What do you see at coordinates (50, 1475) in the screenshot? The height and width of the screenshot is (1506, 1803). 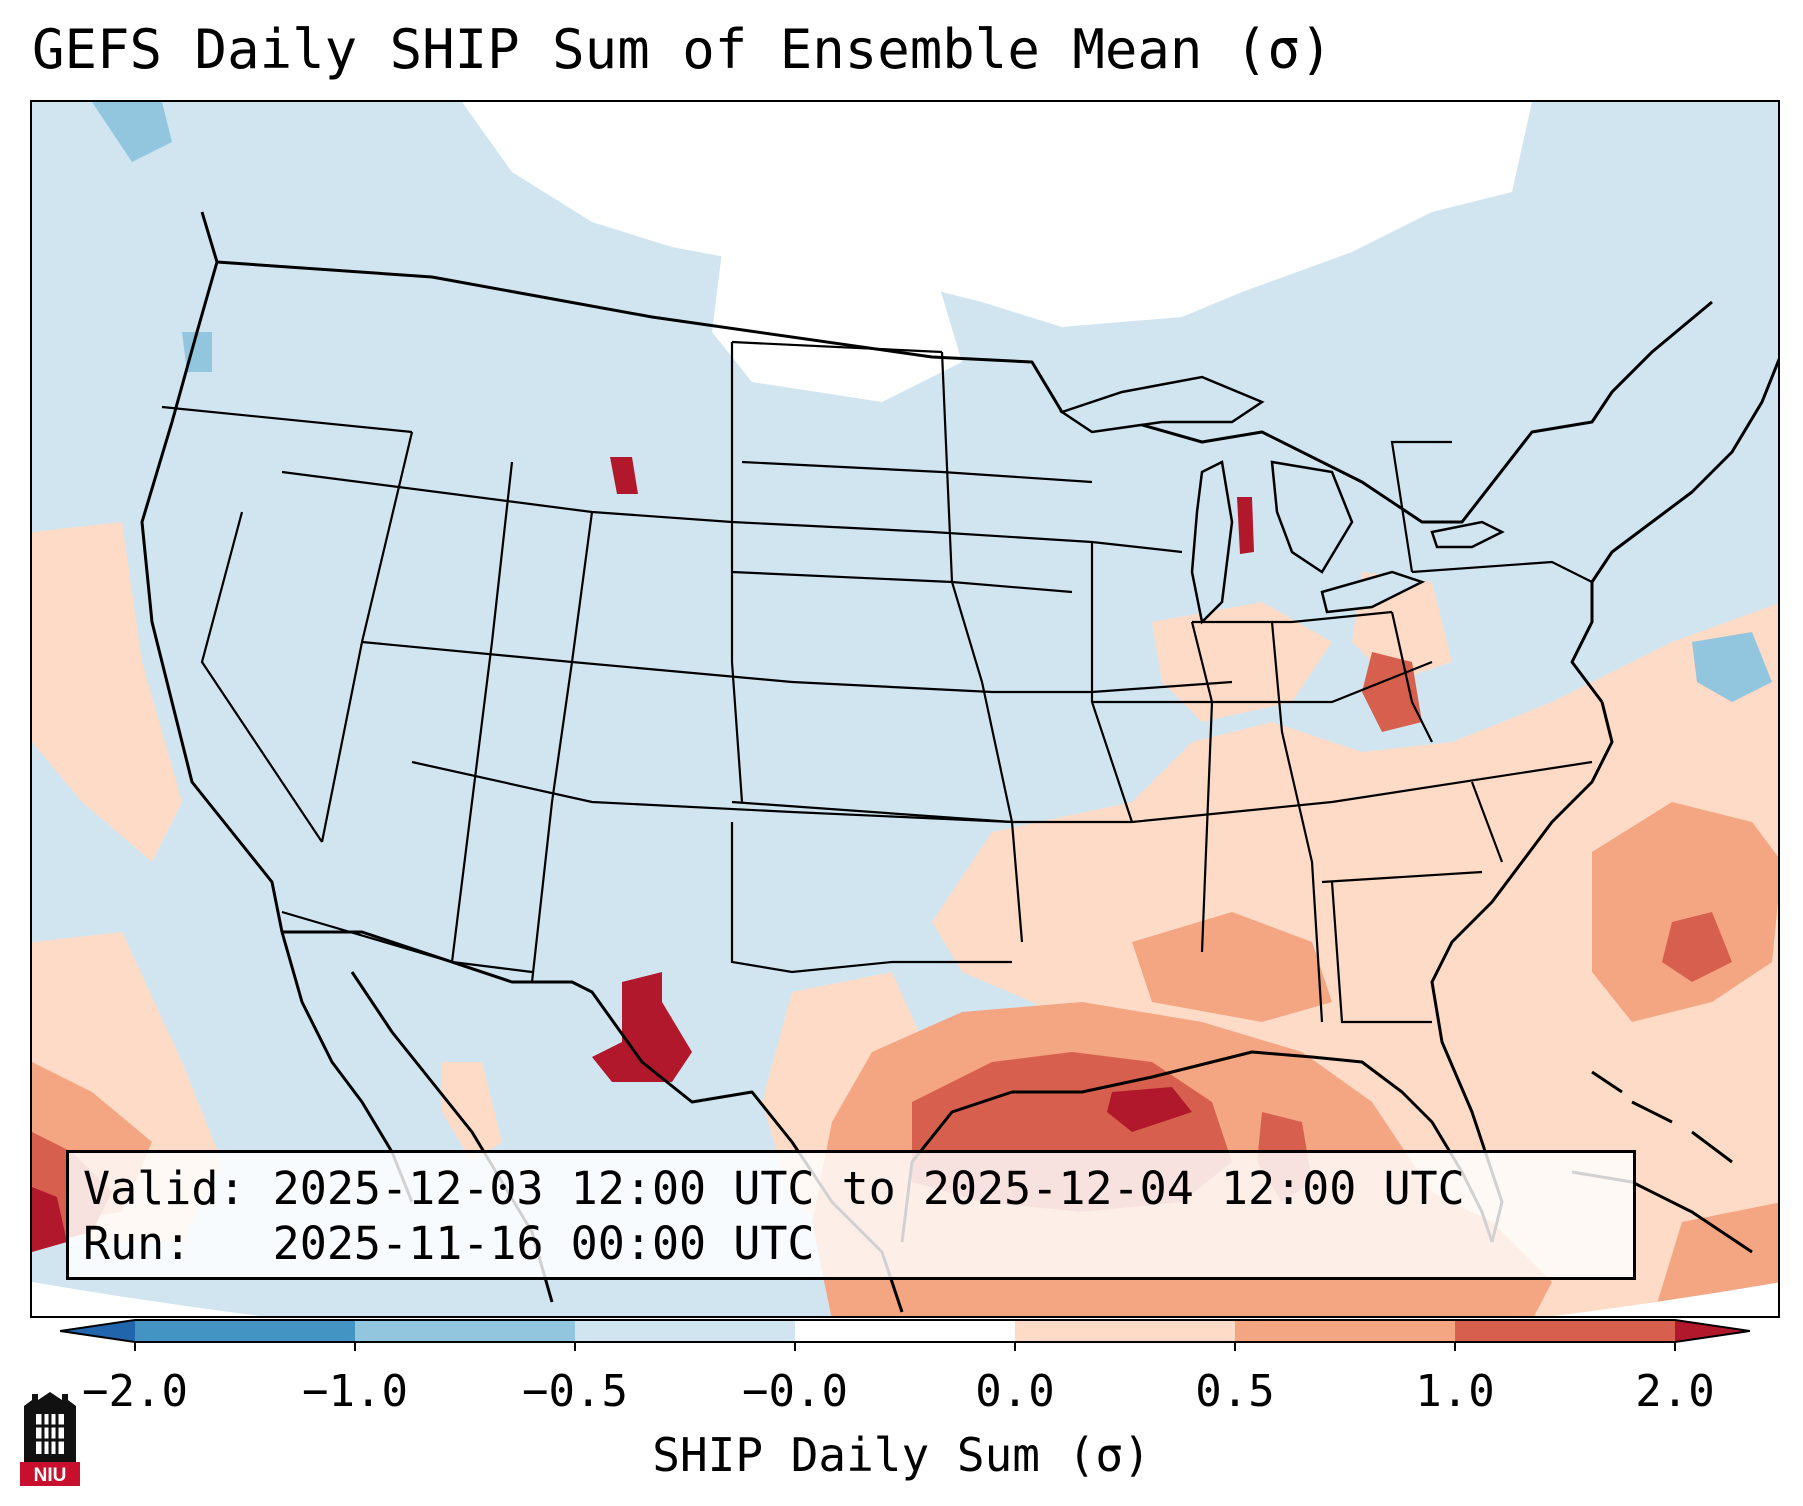 I see `logo-text: NIU` at bounding box center [50, 1475].